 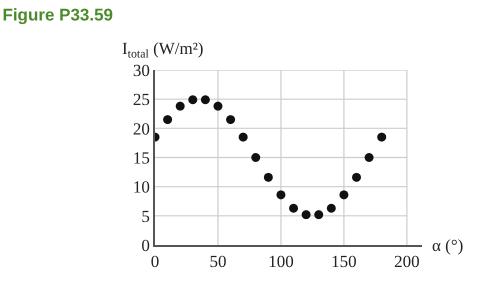 I want to click on y-tick-label: 15, so click(x=141, y=158).